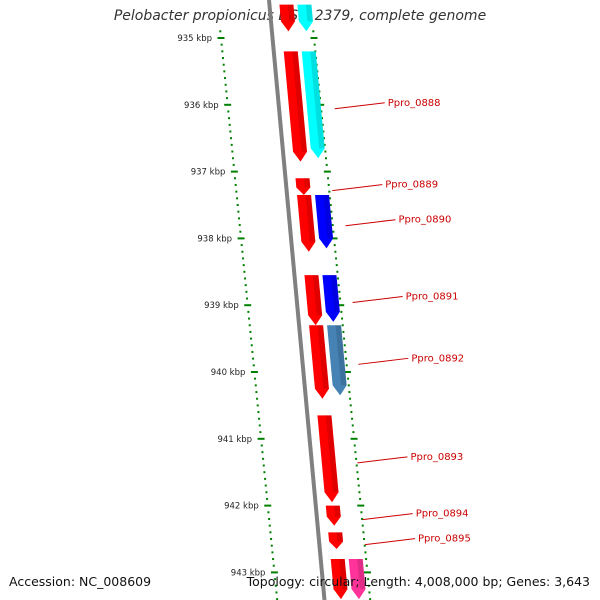 This screenshot has width=600, height=600. What do you see at coordinates (444, 539) in the screenshot?
I see `gene-label: Ppro_0895` at bounding box center [444, 539].